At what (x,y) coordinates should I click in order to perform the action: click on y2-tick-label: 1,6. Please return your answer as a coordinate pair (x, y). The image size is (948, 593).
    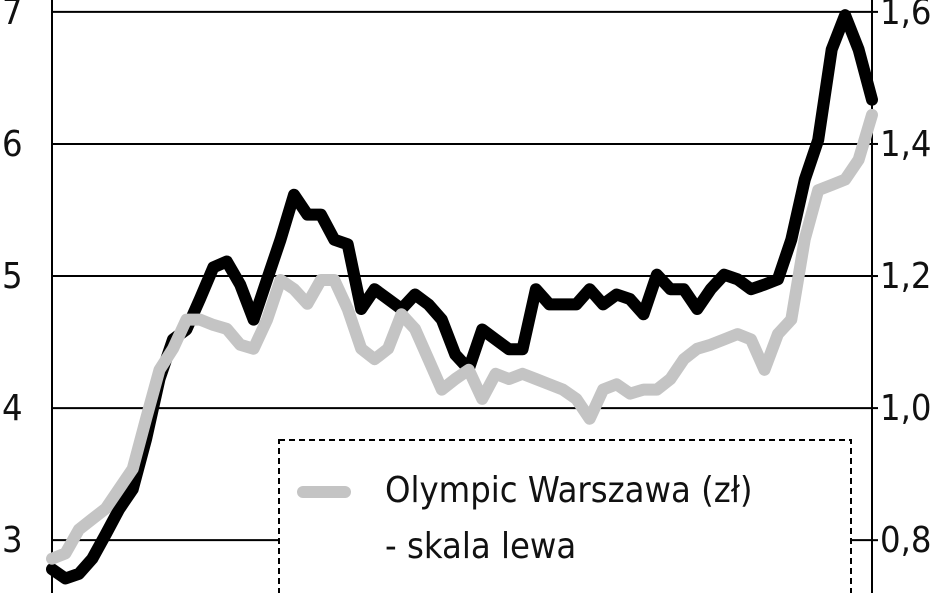
    Looking at the image, I should click on (906, 16).